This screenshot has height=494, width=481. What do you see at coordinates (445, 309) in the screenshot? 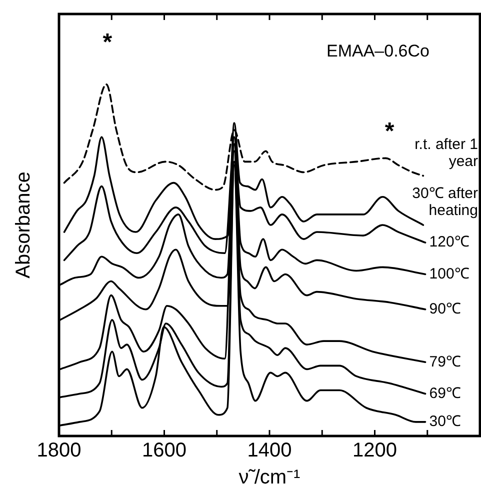
I see `series-label: 90℃` at bounding box center [445, 309].